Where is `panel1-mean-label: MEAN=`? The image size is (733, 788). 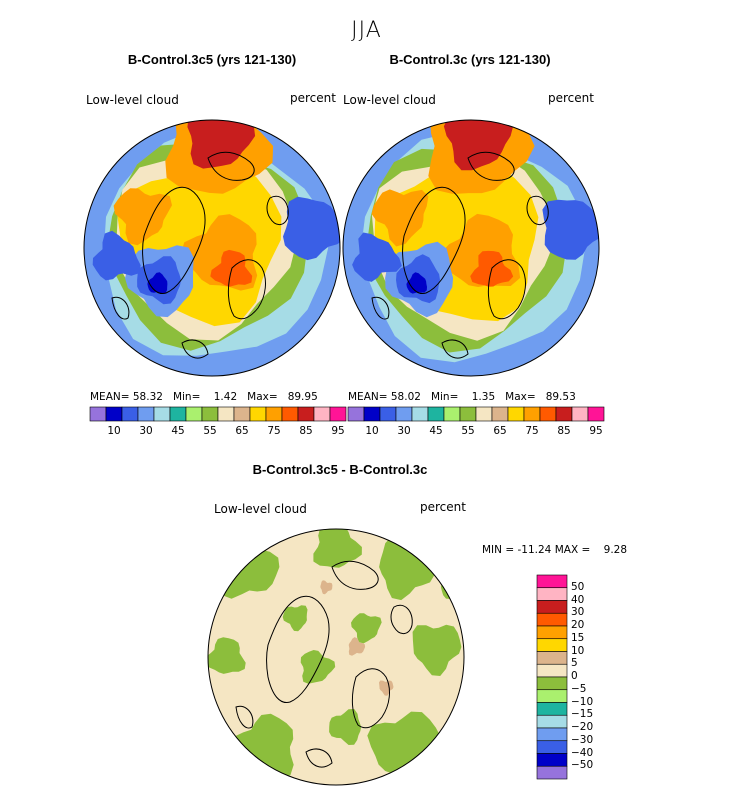 panel1-mean-label: MEAN= is located at coordinates (110, 397).